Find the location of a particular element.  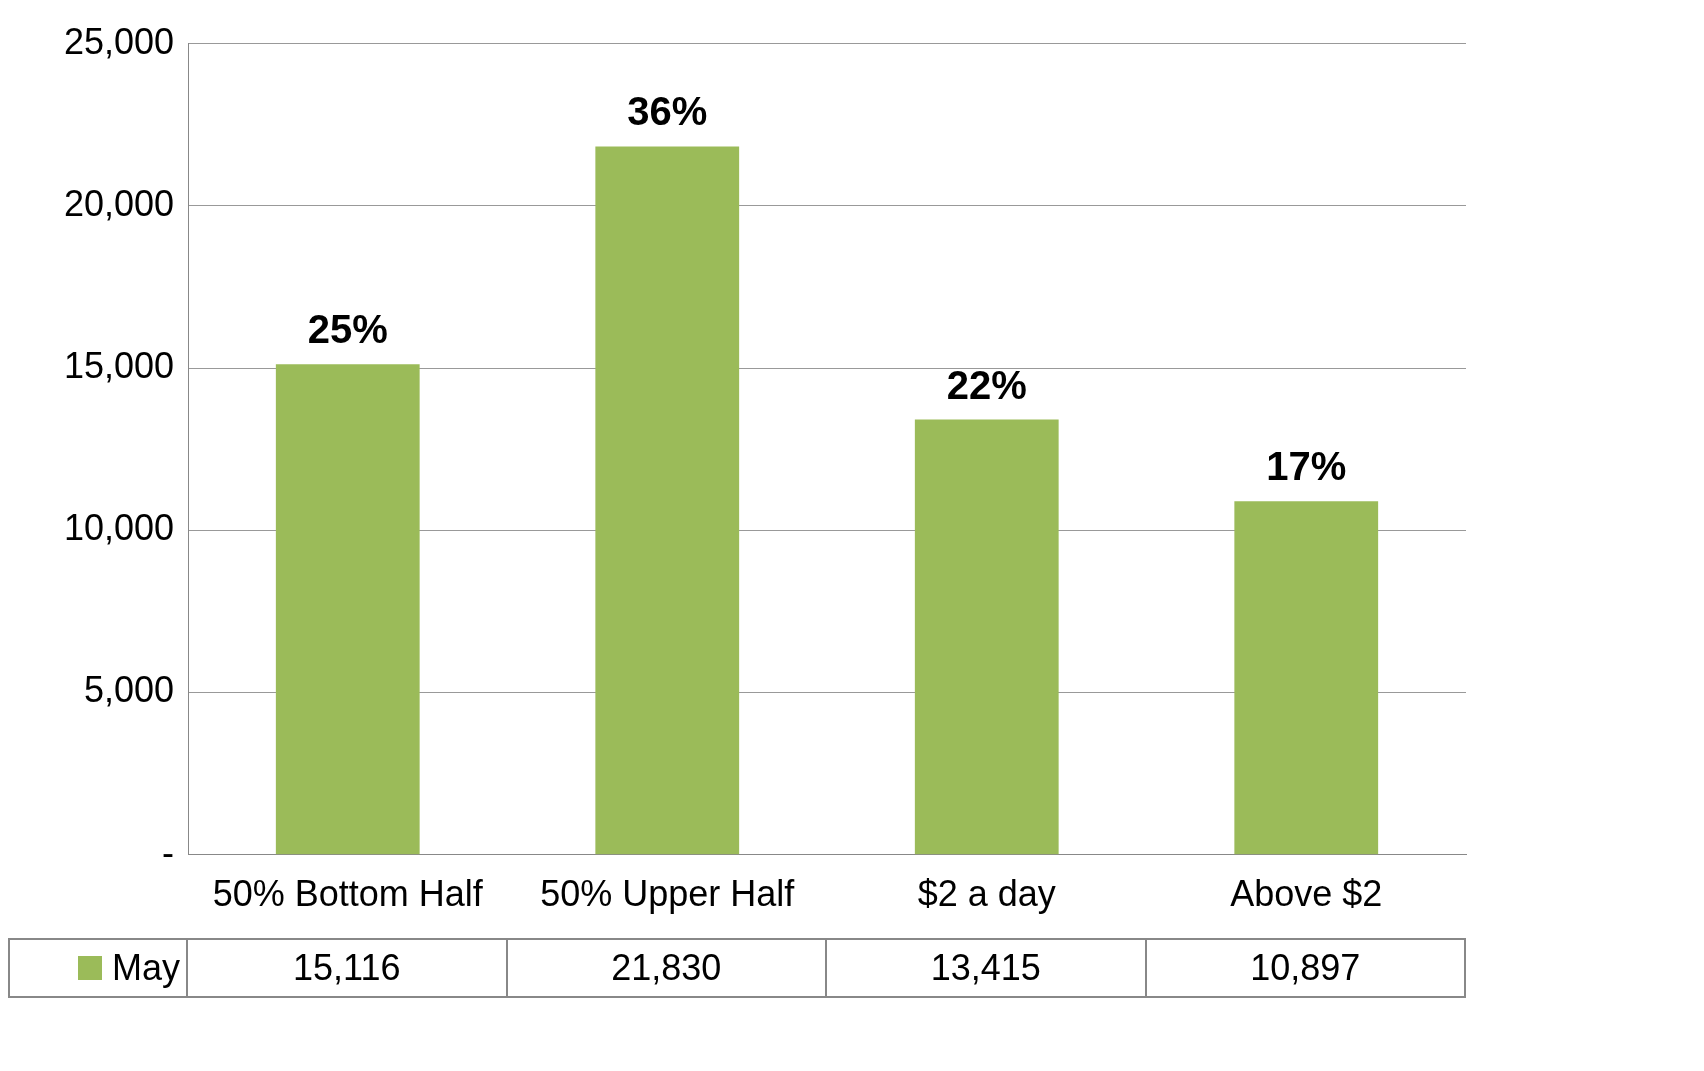

data-label: 10,897 is located at coordinates (1306, 968).